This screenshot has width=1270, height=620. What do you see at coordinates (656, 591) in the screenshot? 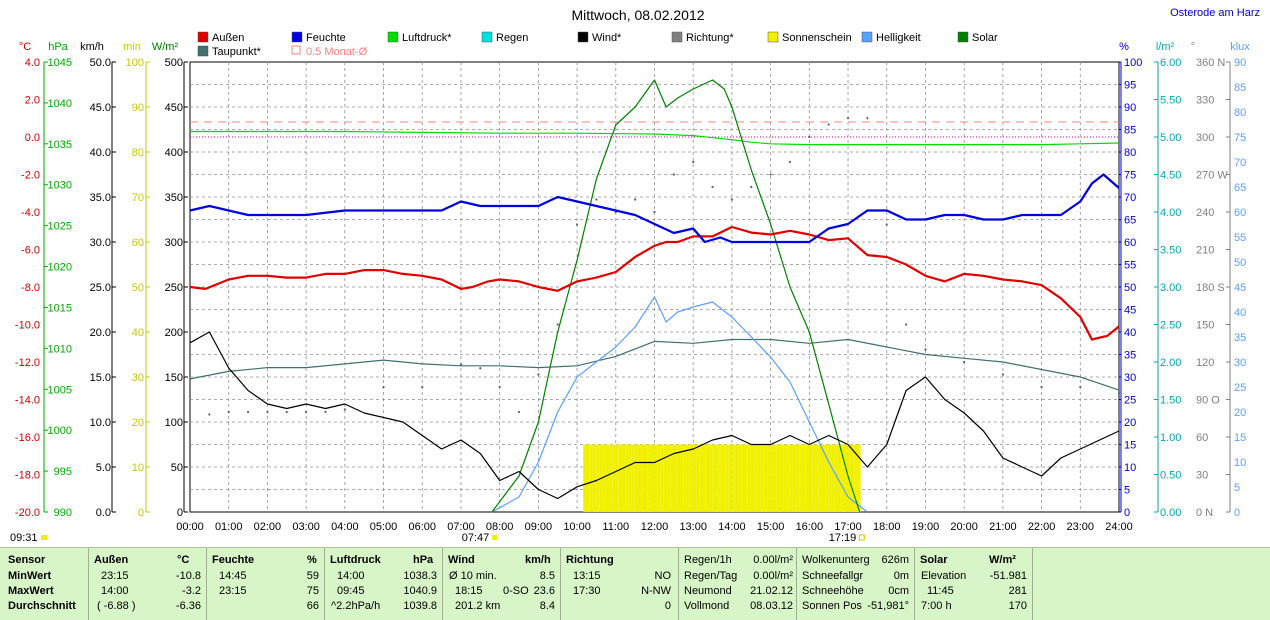
I see `stats-value: N-NW` at bounding box center [656, 591].